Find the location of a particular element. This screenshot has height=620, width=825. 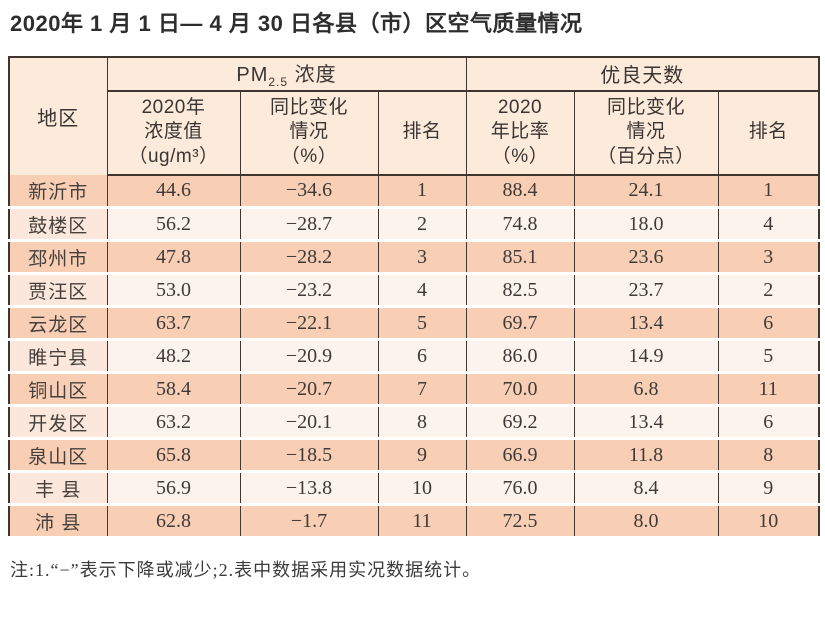

ratio-rank-cell: 5 is located at coordinates (768, 357).